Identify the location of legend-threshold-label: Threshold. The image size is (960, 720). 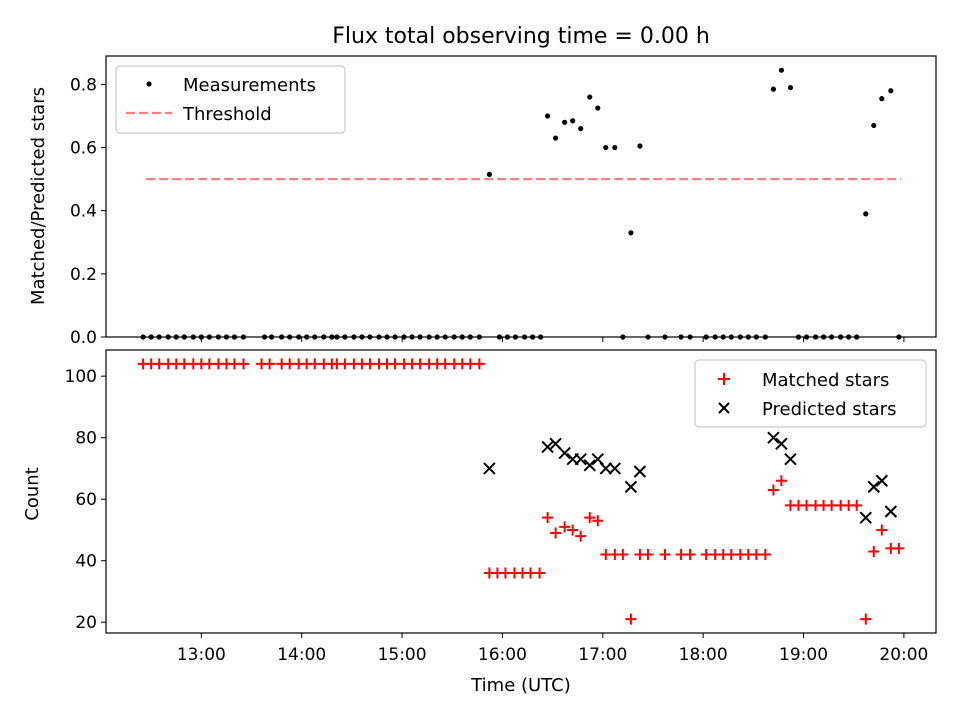
(227, 114).